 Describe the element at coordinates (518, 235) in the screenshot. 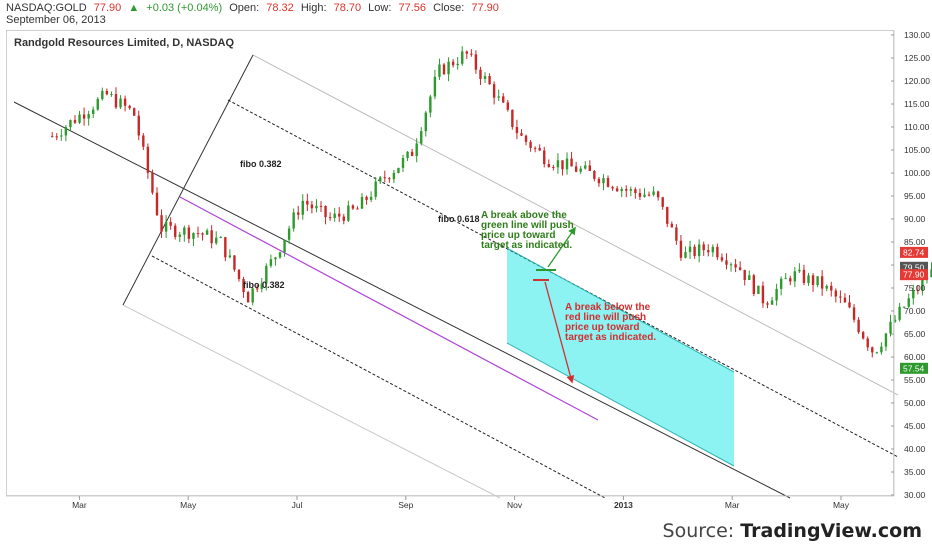

I see `note-line: price up toward` at that location.